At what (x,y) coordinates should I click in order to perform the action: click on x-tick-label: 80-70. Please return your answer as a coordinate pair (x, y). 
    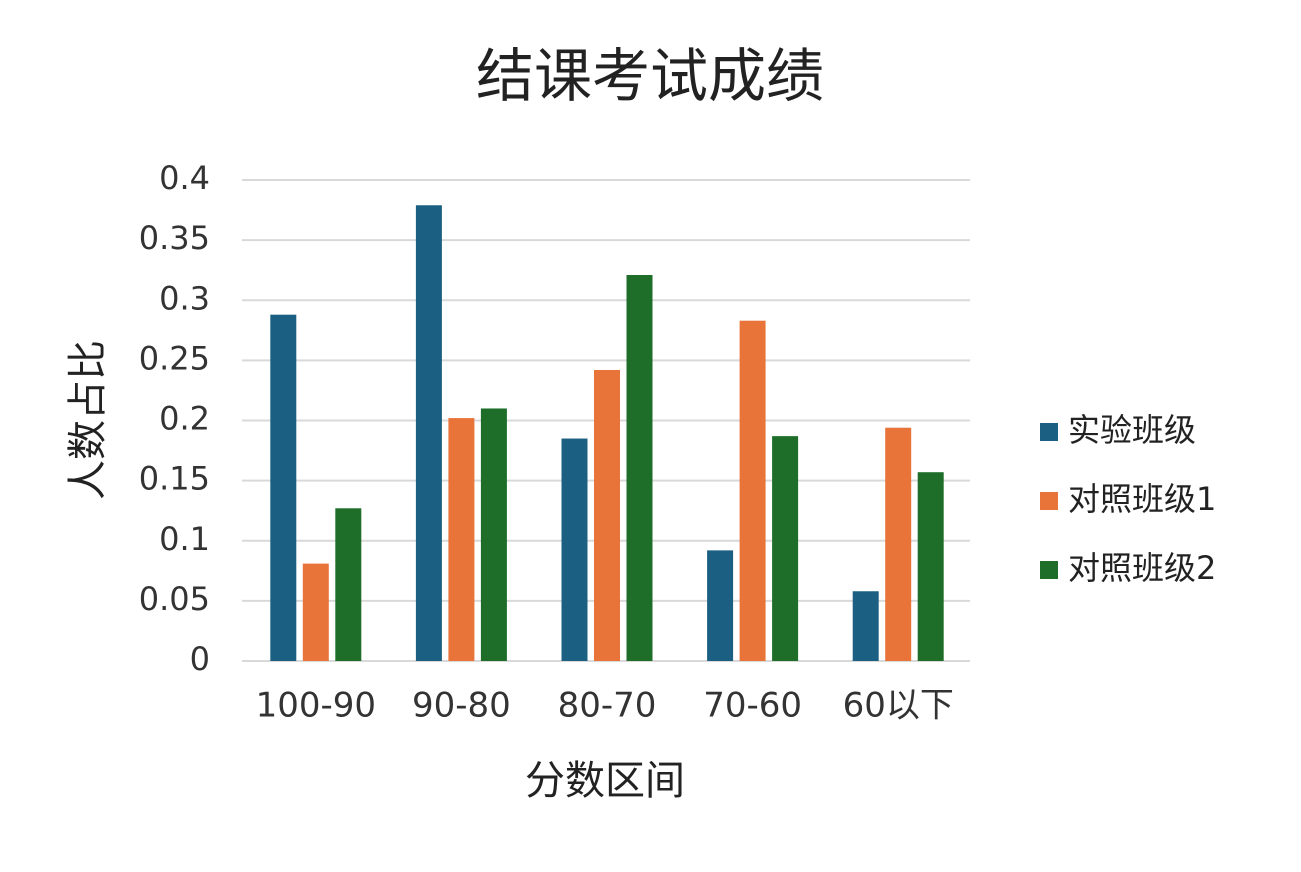
    Looking at the image, I should click on (607, 706).